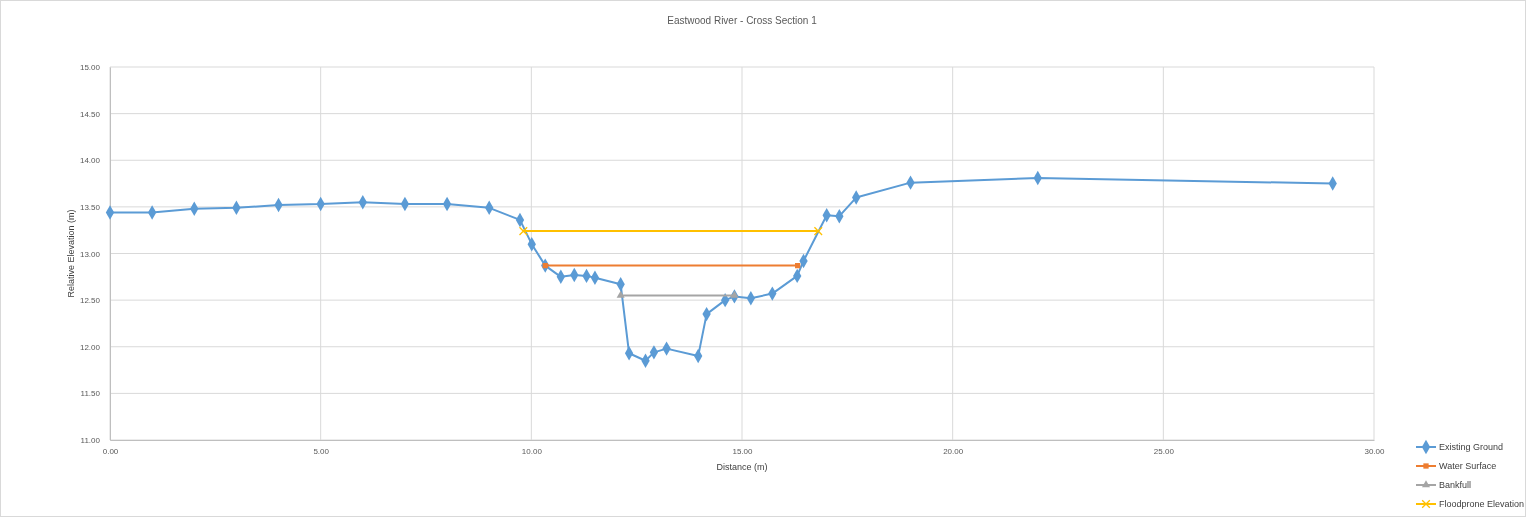  Describe the element at coordinates (110, 451) in the screenshot. I see `x-tick-label: 0.00` at that location.